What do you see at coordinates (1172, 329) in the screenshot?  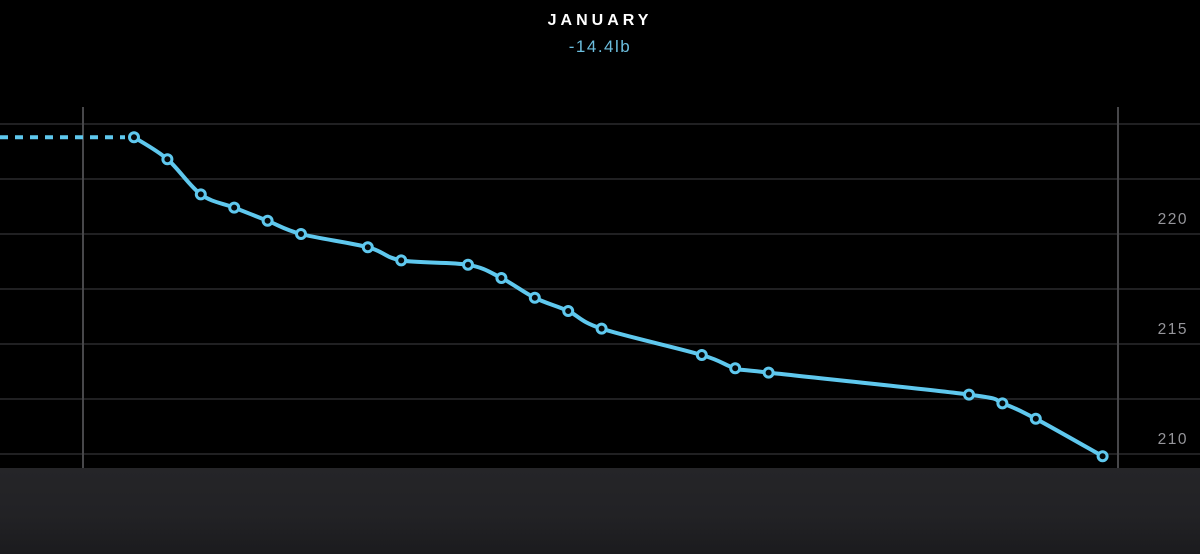 I see `y-axis-label-215: 215` at bounding box center [1172, 329].